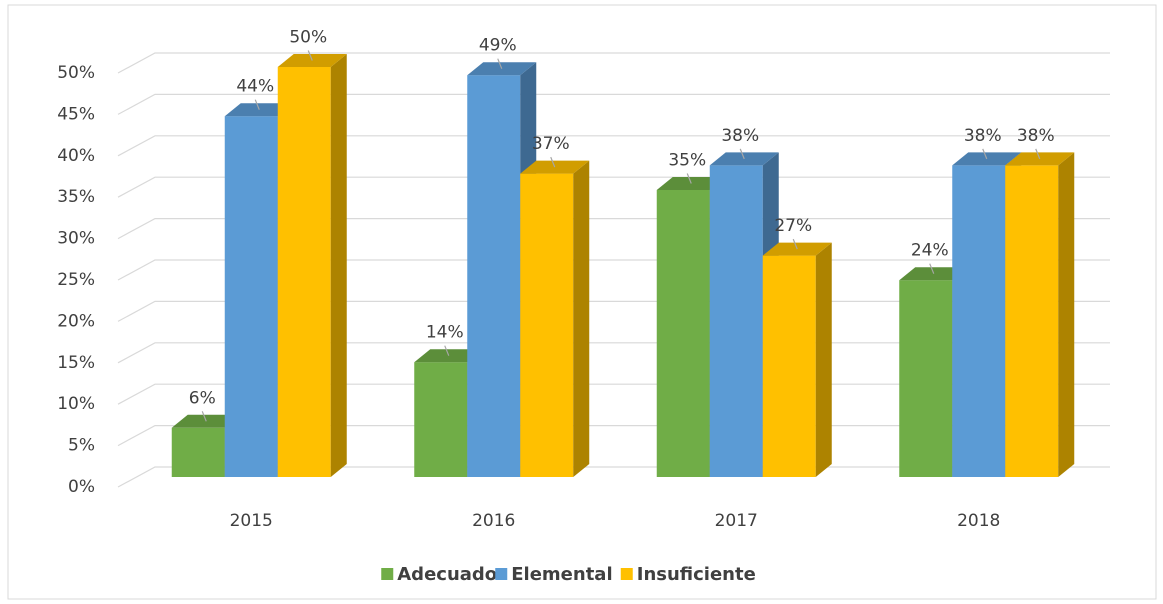 The height and width of the screenshot is (604, 1163). Describe the element at coordinates (76, 156) in the screenshot. I see `y-tick-label: 40%` at that location.